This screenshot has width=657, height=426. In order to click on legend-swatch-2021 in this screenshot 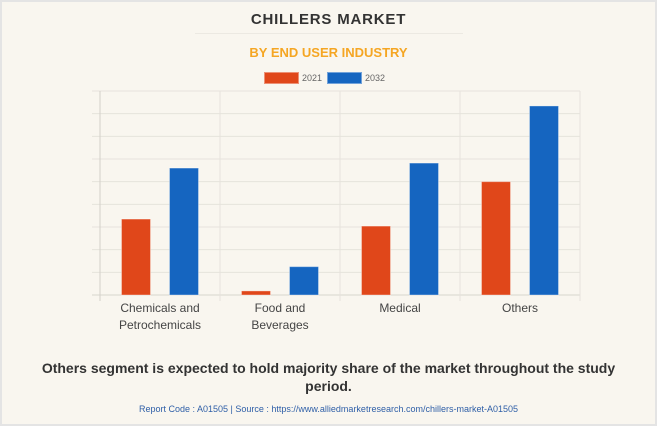, I will do `click(281, 78)`.